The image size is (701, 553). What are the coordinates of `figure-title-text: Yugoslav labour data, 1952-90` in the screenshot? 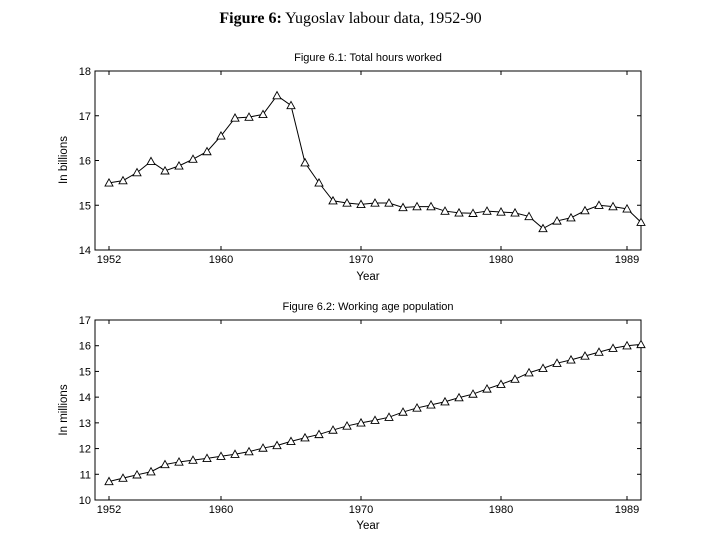 It's located at (383, 18).